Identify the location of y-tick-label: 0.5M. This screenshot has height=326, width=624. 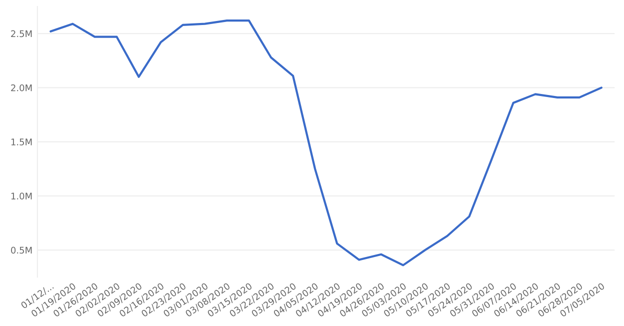
(21, 250).